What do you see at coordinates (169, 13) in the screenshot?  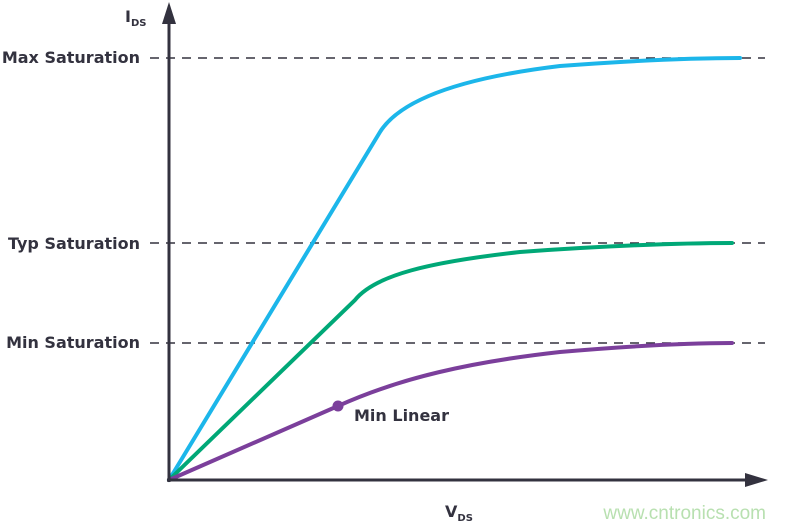 I see `y-axis-arrow-icon` at bounding box center [169, 13].